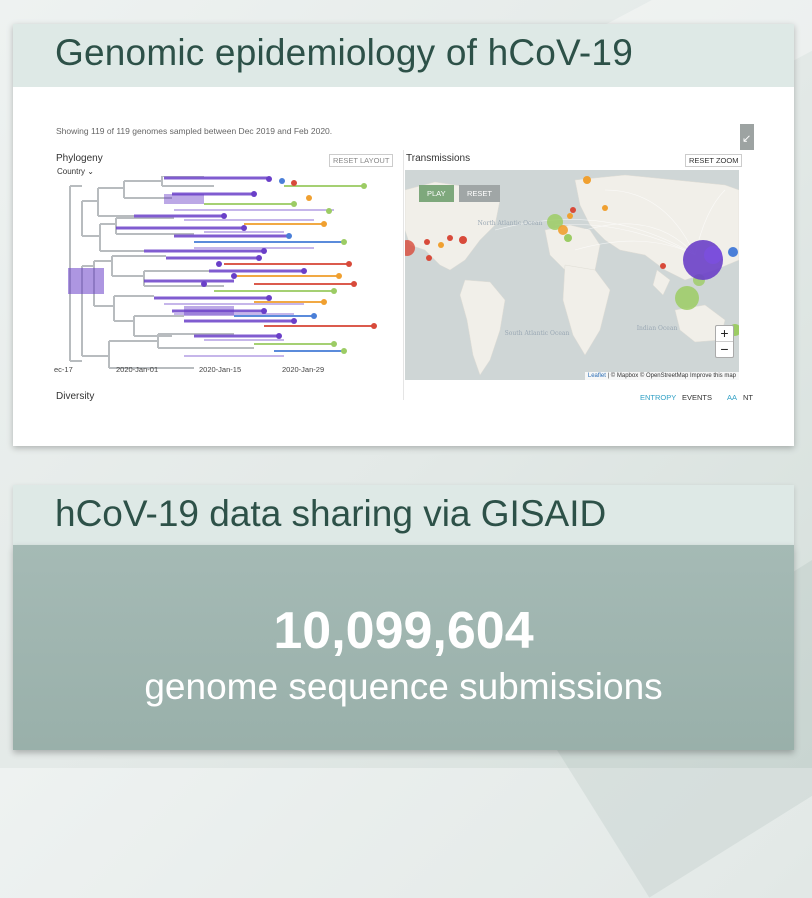  What do you see at coordinates (436, 193) in the screenshot?
I see `play-button: PLAY` at bounding box center [436, 193].